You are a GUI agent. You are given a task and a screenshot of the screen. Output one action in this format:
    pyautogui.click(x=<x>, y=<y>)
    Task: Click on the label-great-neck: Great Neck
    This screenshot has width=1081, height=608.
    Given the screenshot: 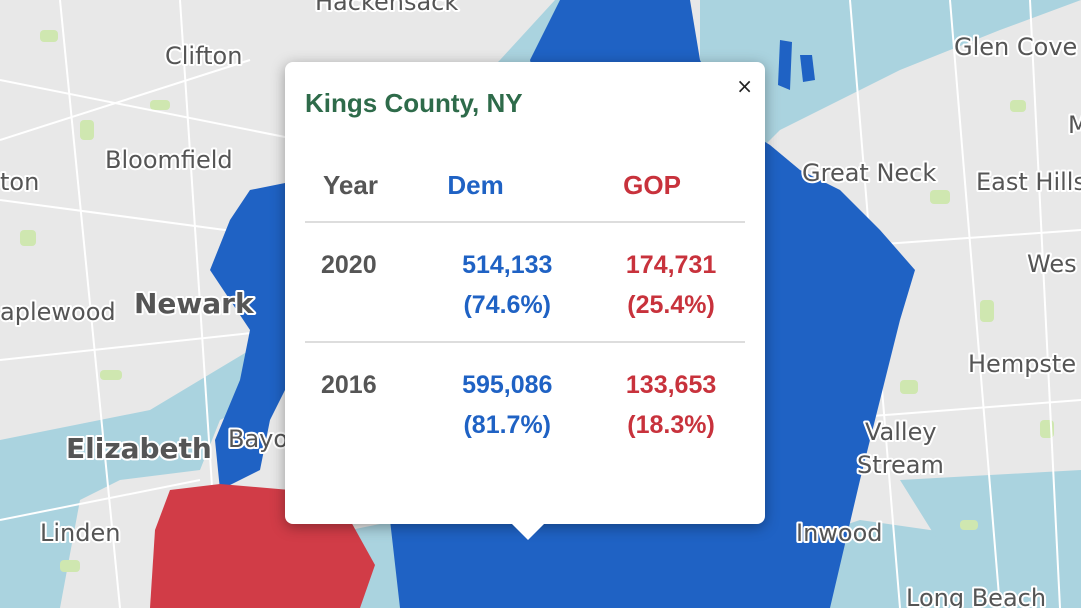 What is the action you would take?
    pyautogui.click(x=869, y=173)
    